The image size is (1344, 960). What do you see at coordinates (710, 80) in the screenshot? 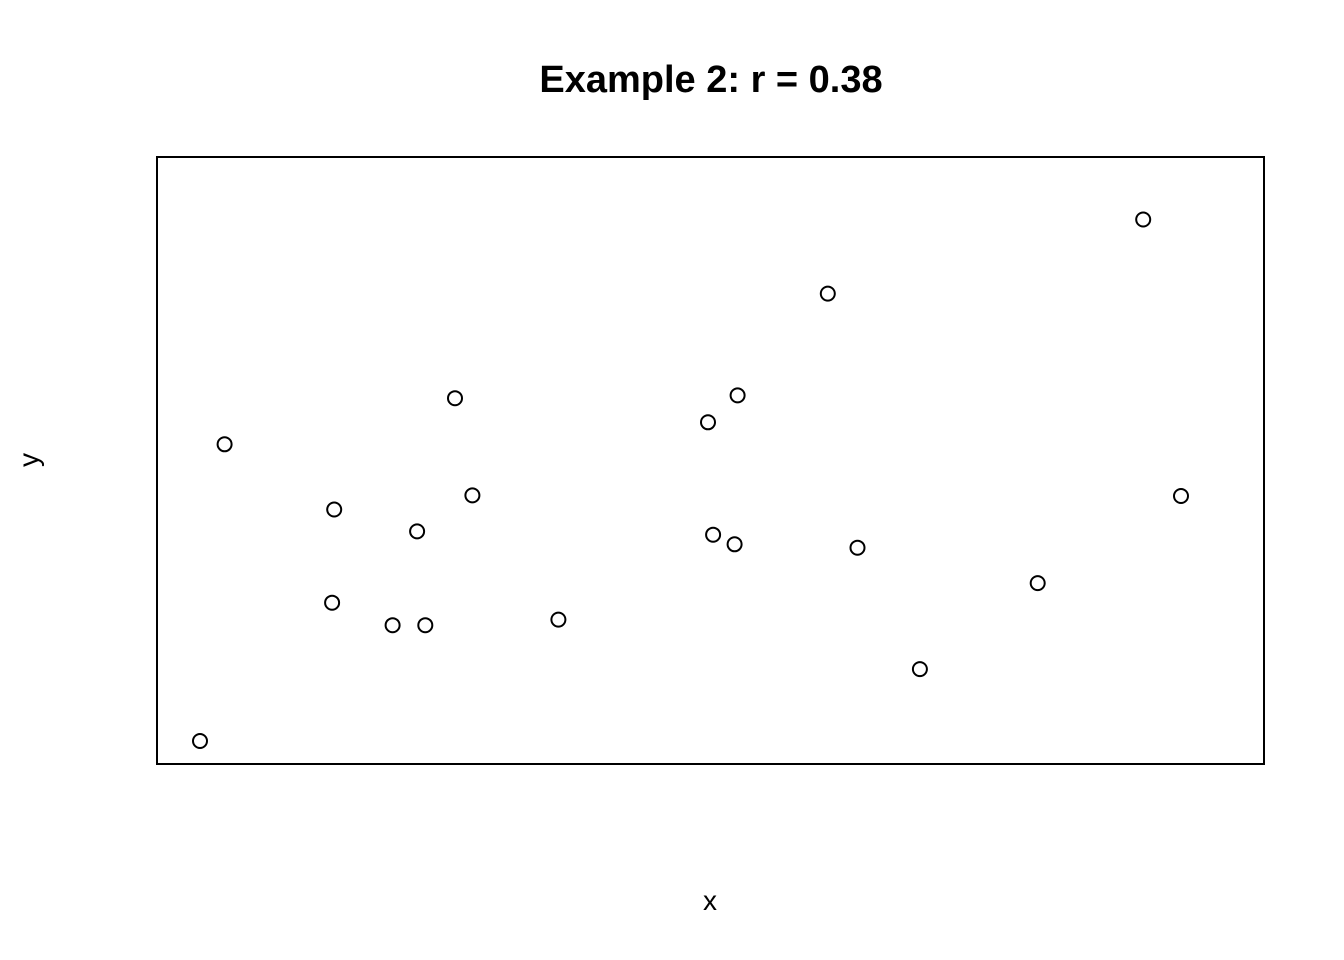
I see `chart-title: Example 2: r = 0.38` at bounding box center [710, 80].